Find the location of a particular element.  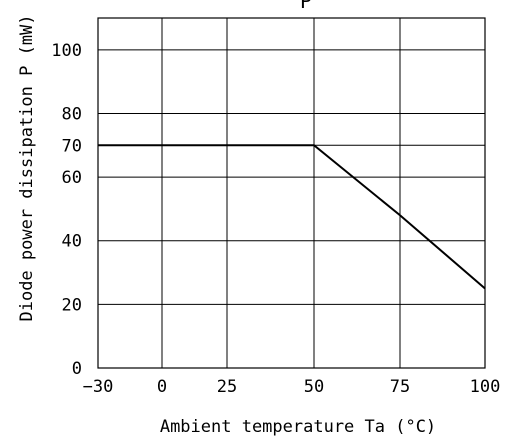

x-tick-label: 25 is located at coordinates (227, 387).